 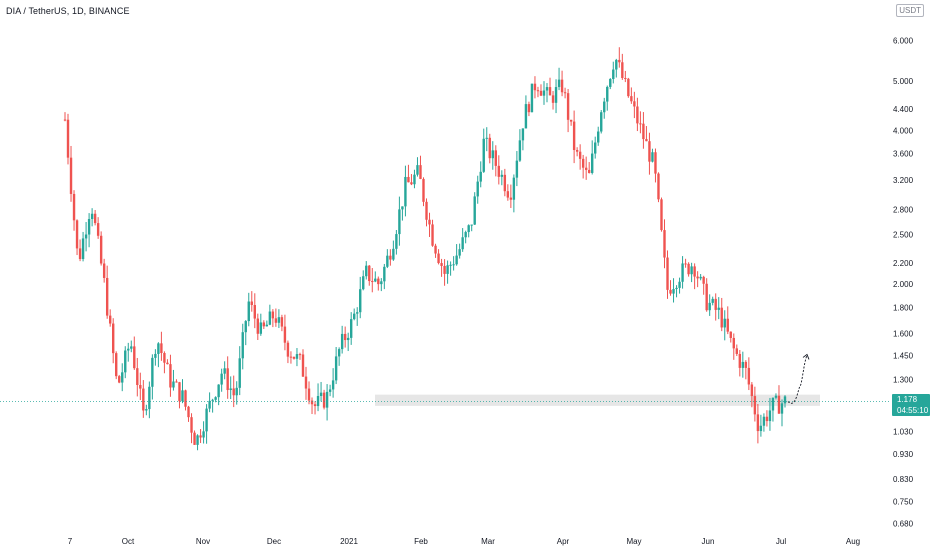 I want to click on x-tick-label: 7, so click(x=70, y=541).